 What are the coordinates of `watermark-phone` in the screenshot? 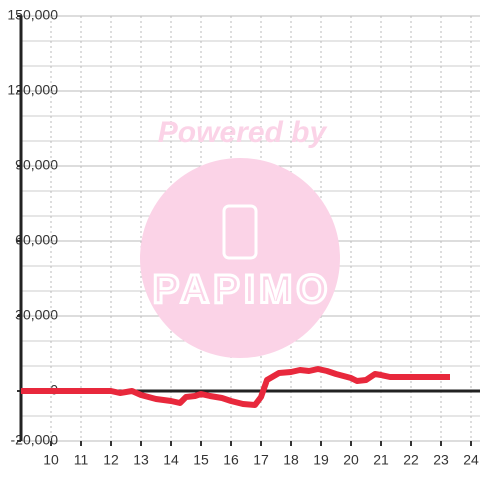 It's located at (240, 232).